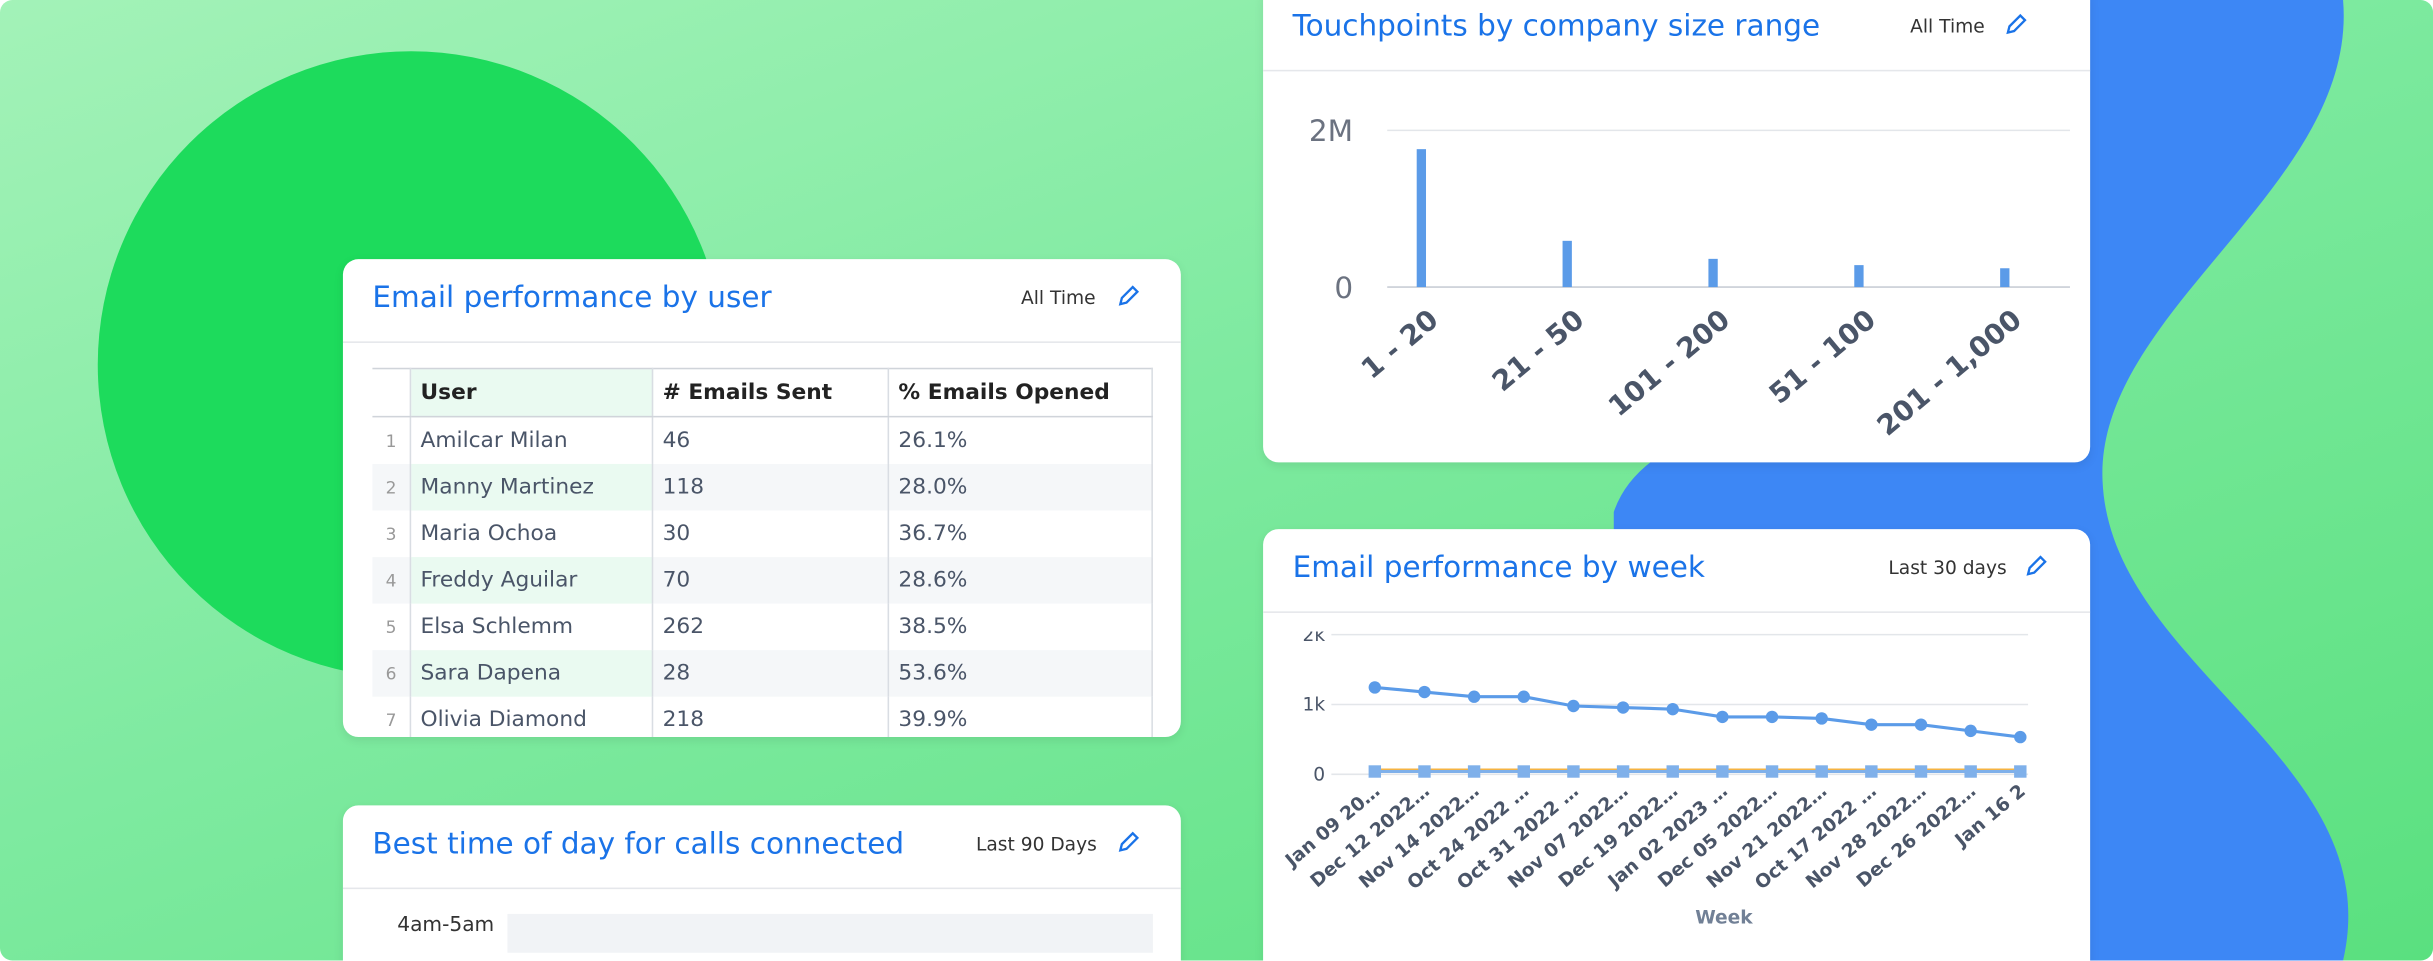 The image size is (2433, 961). Describe the element at coordinates (392, 440) in the screenshot. I see `table-cell: 1` at that location.